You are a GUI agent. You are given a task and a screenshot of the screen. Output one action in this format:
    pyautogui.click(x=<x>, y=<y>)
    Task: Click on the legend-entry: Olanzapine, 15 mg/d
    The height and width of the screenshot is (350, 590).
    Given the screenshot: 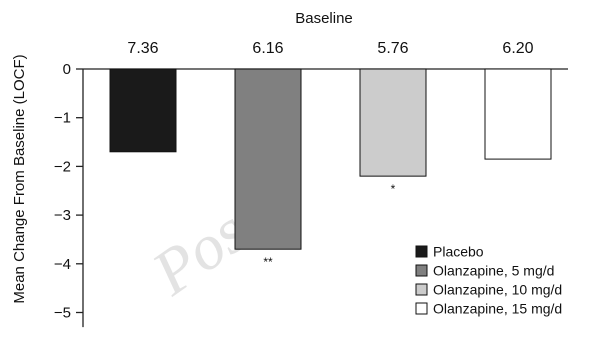 What is the action you would take?
    pyautogui.click(x=497, y=309)
    